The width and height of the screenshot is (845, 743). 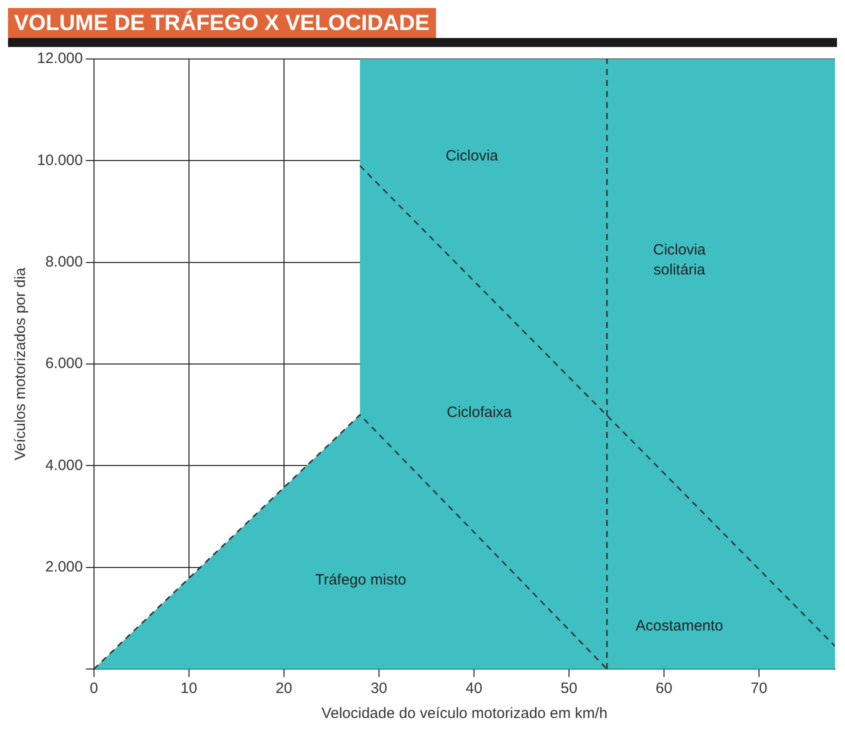 What do you see at coordinates (360, 580) in the screenshot?
I see `annotation: Tráfego misto` at bounding box center [360, 580].